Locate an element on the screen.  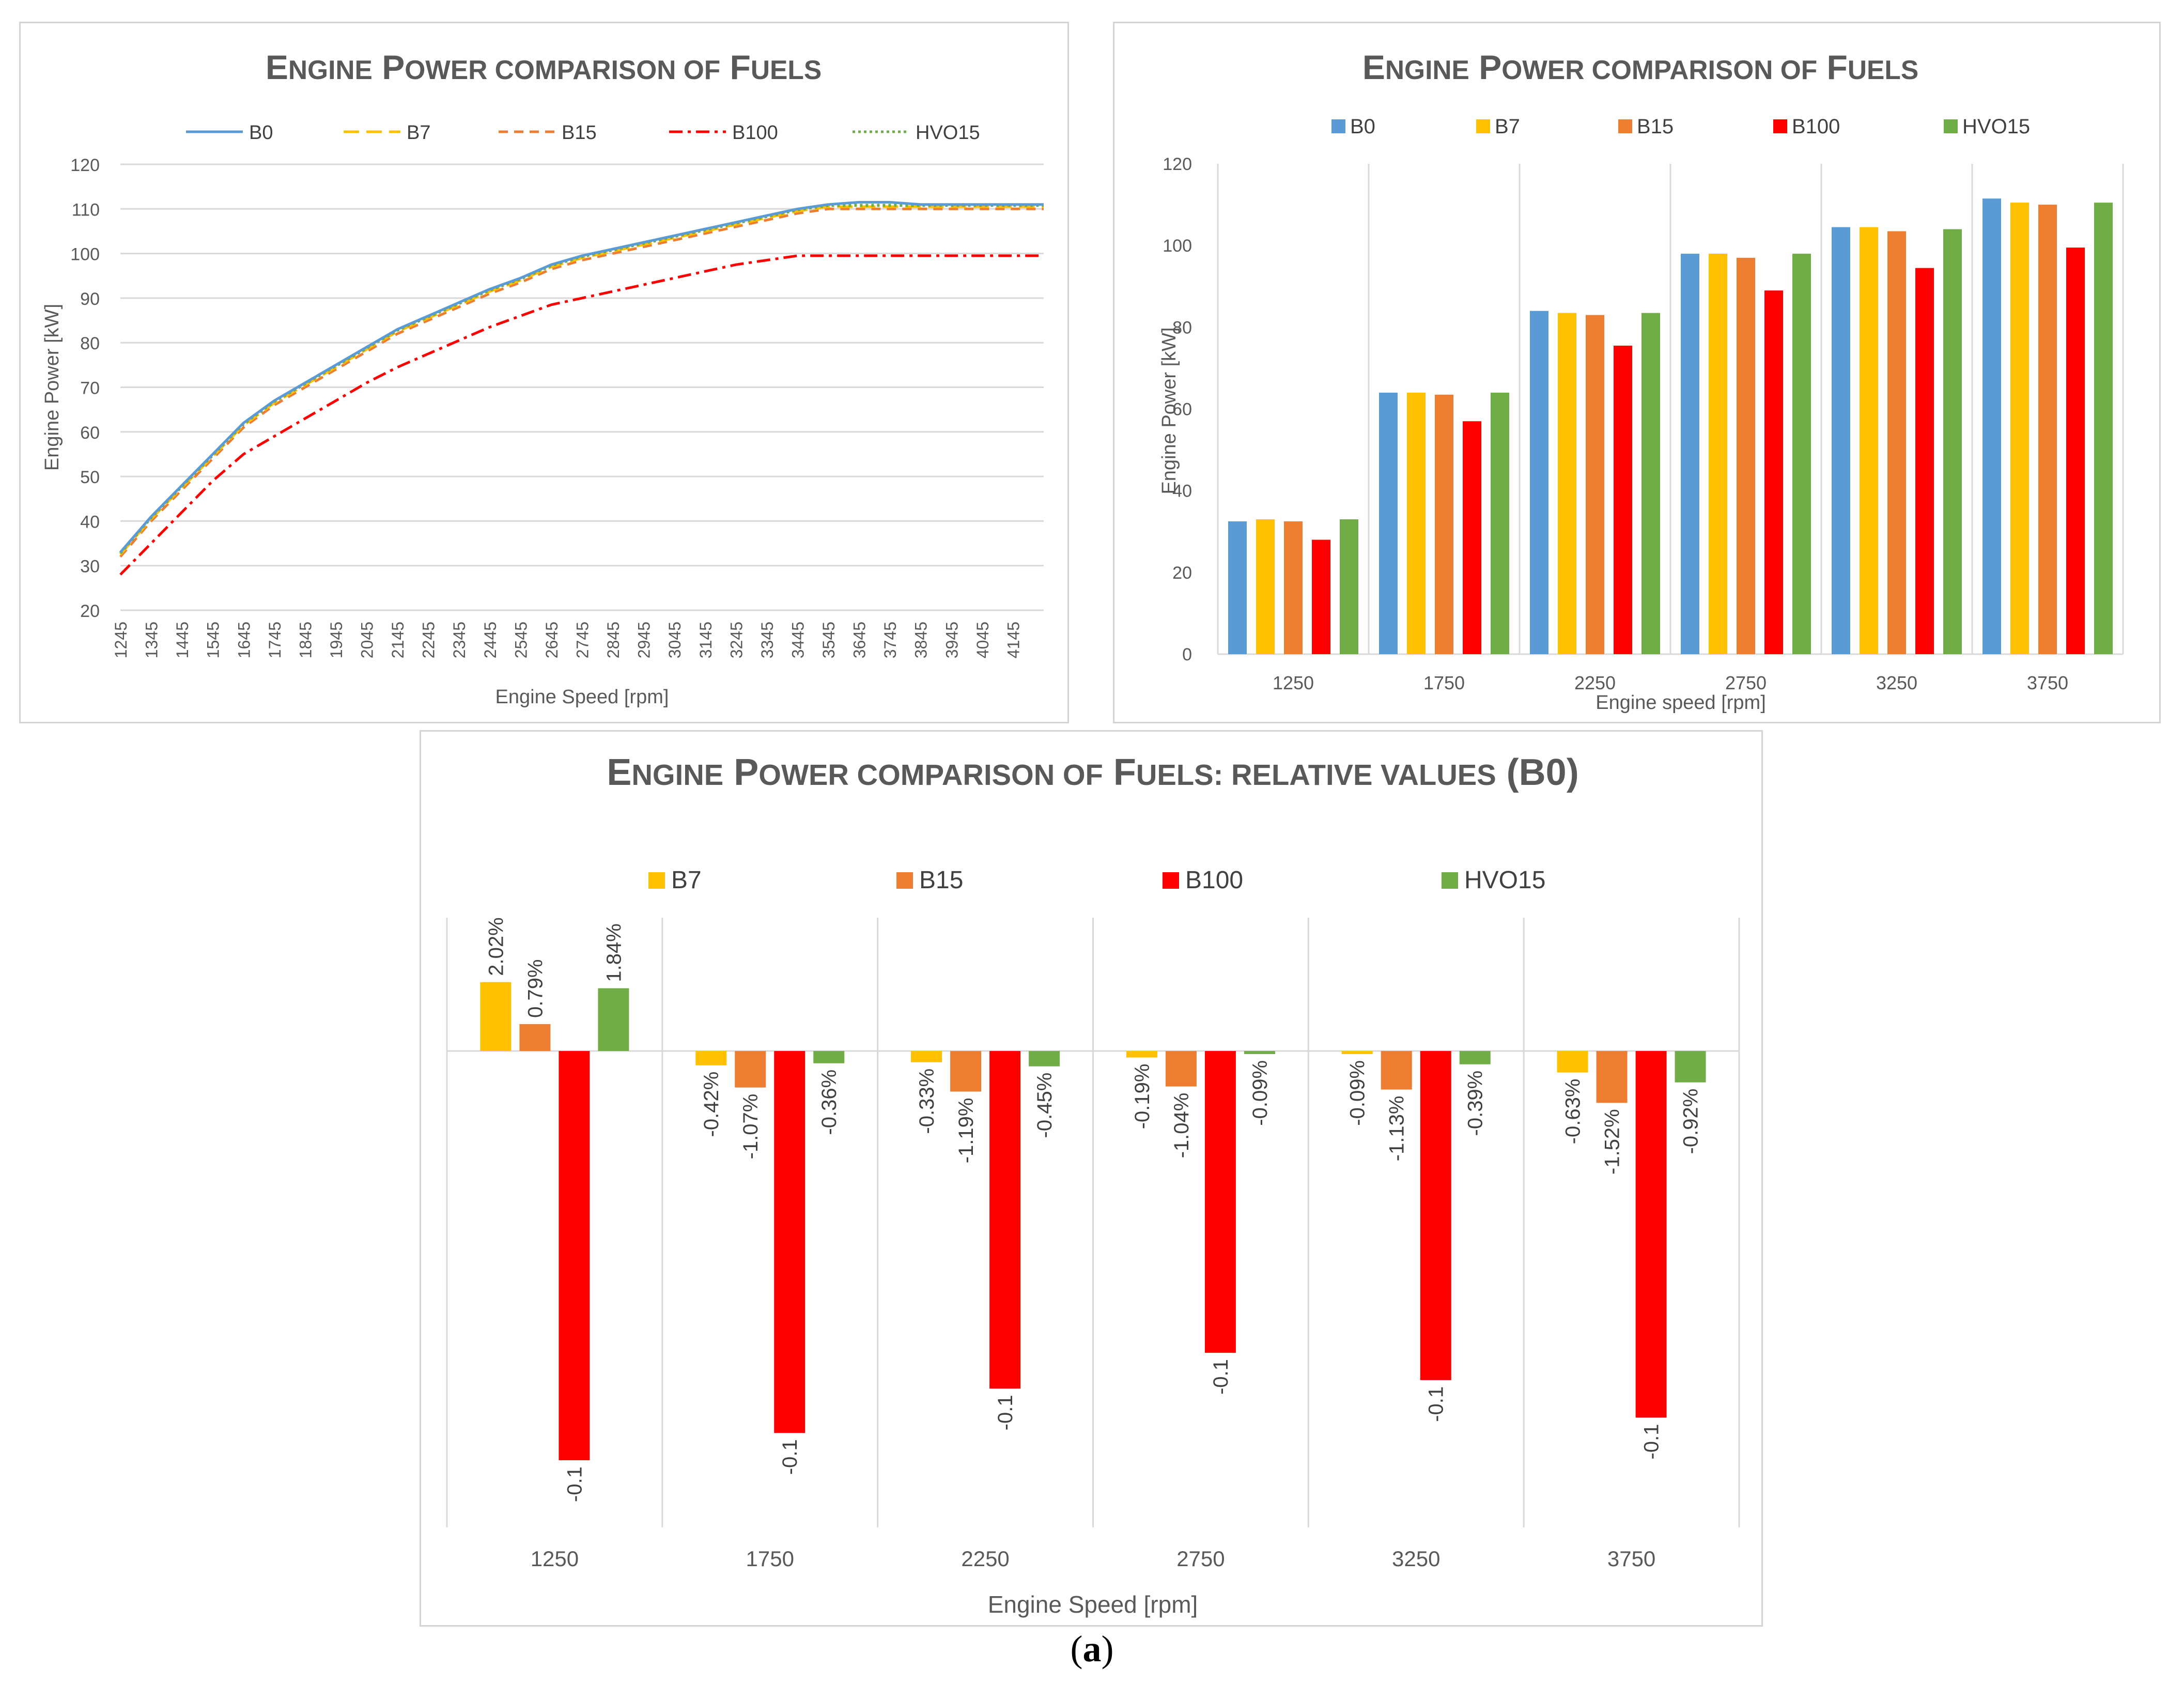
data-label-hvo15: -0.09% is located at coordinates (1260, 1093).